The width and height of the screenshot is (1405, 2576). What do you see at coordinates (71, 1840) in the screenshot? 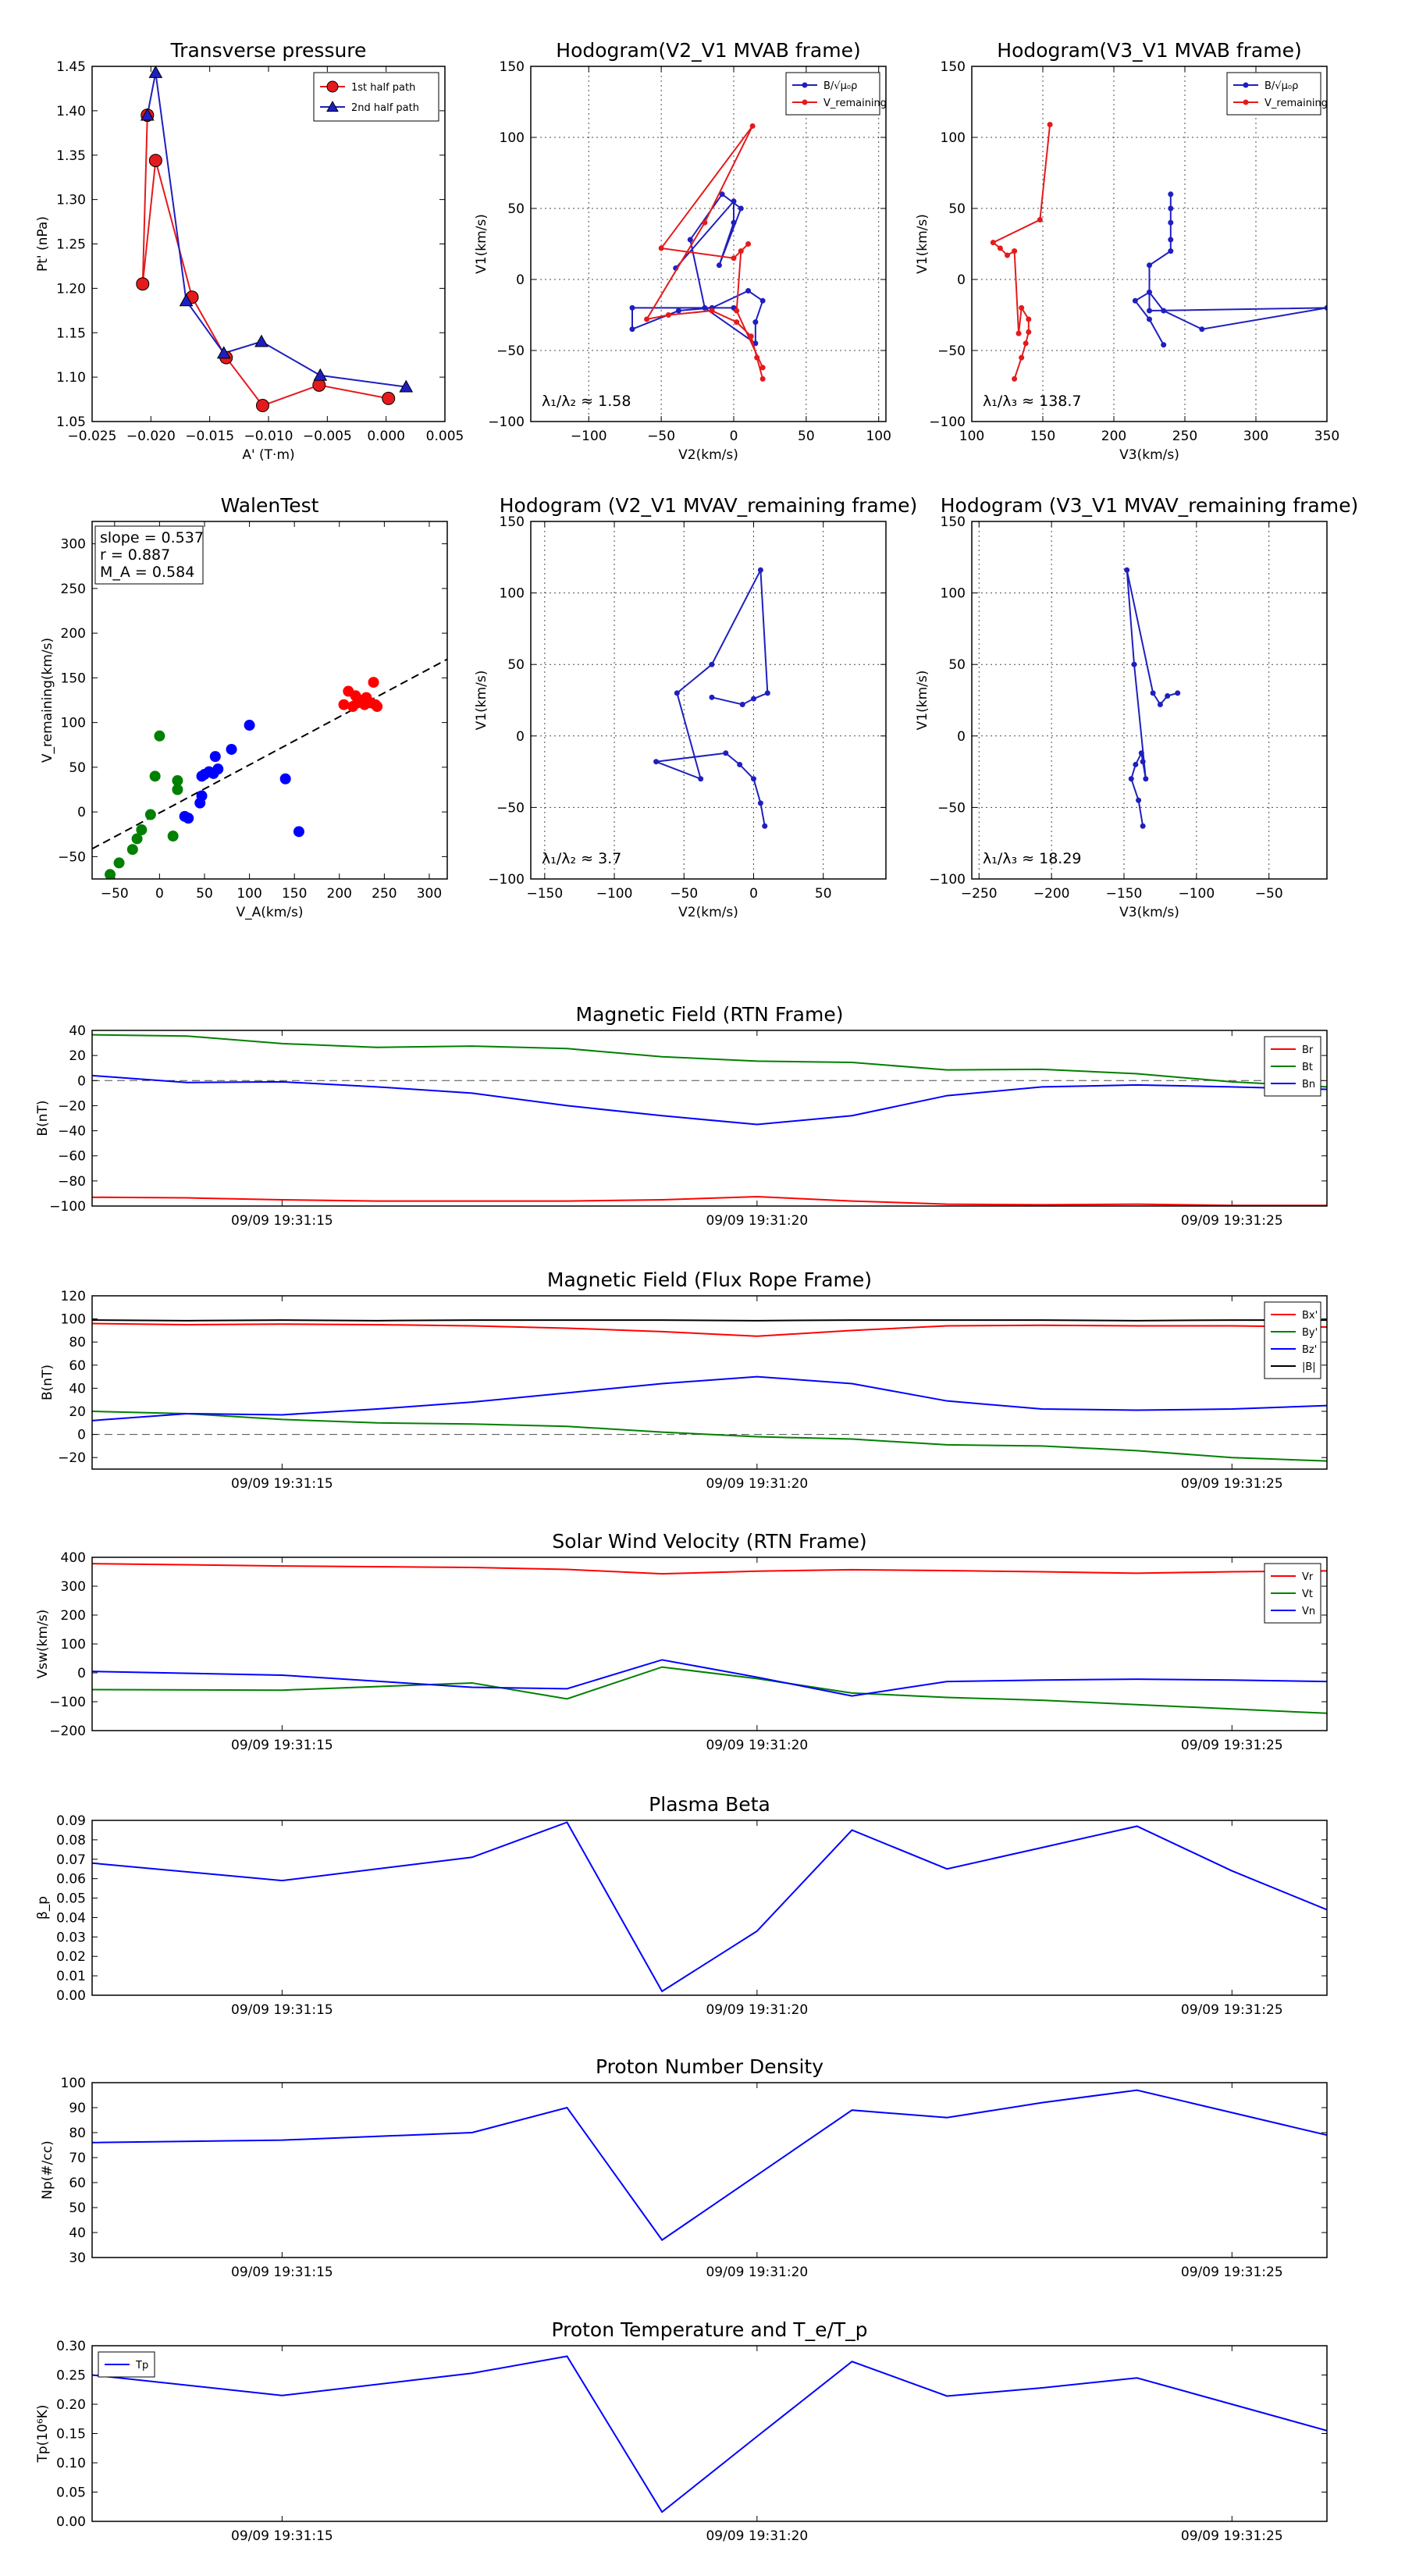
I see `y-tick-label: 0.08` at bounding box center [71, 1840].